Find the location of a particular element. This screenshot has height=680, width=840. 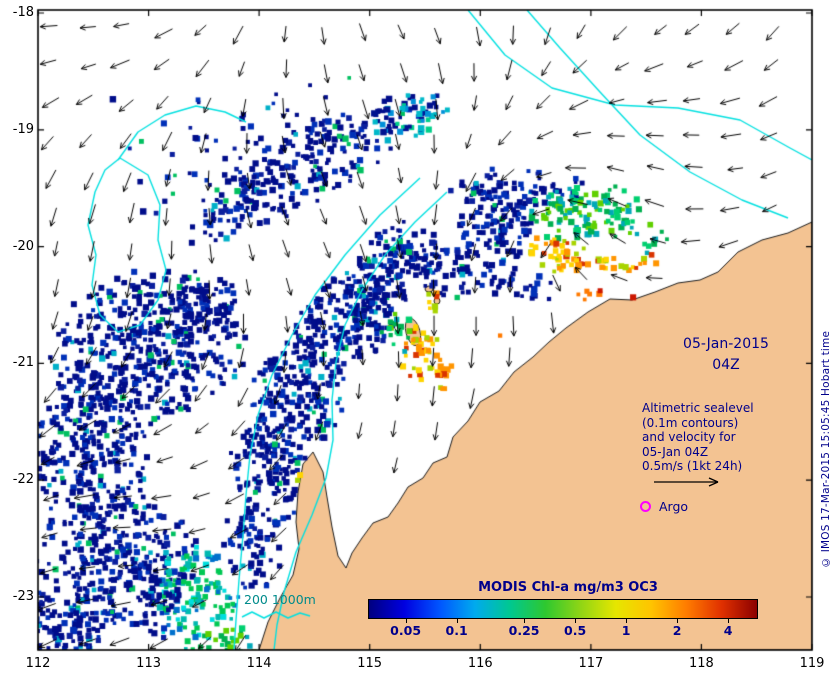

argo-marker-icon is located at coordinates (645, 506).